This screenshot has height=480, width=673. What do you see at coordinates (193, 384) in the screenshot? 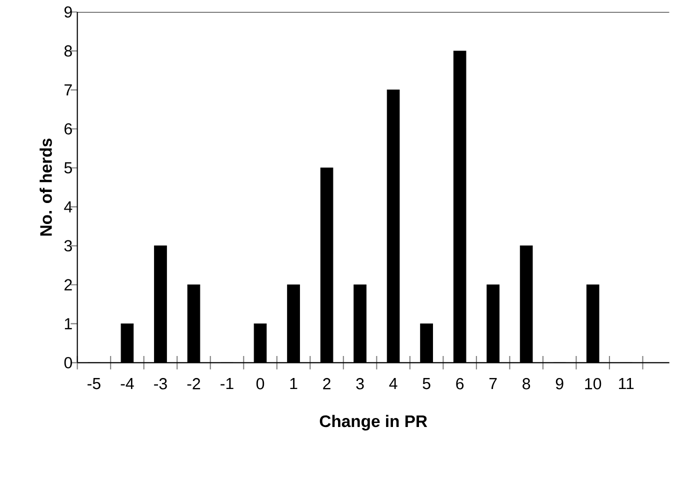
I see `x-tick-label: -2` at bounding box center [193, 384].